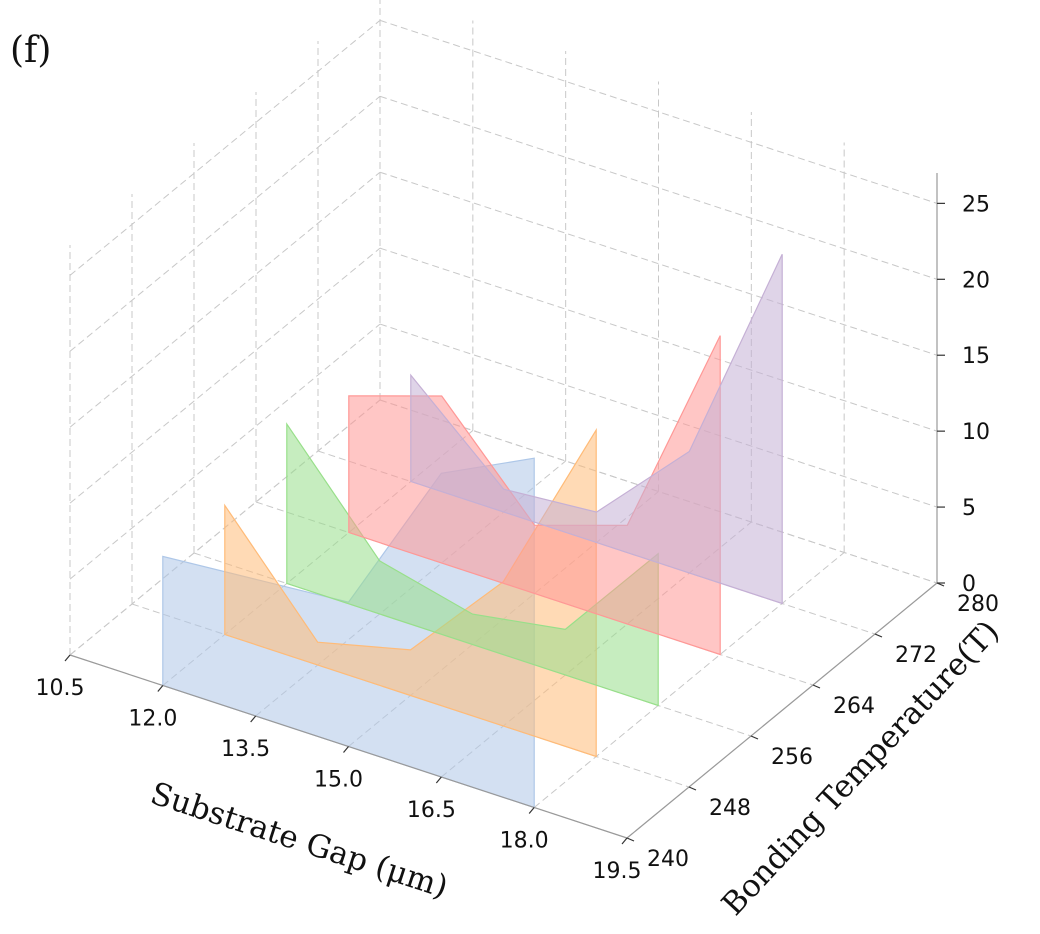 The width and height of the screenshot is (1040, 934). Describe the element at coordinates (976, 432) in the screenshot. I see `z-tick-label: 10` at that location.